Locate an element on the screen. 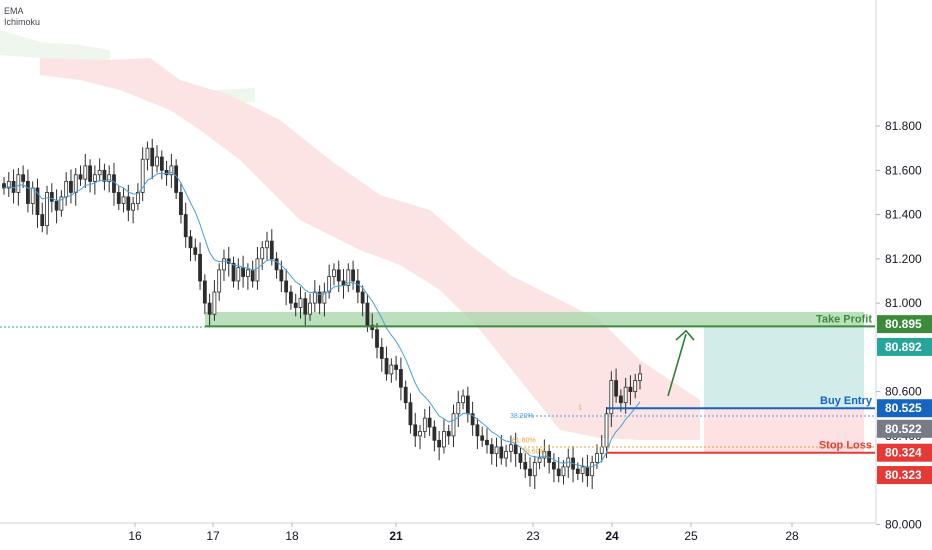  price-tag-label: 80.522 is located at coordinates (903, 429).